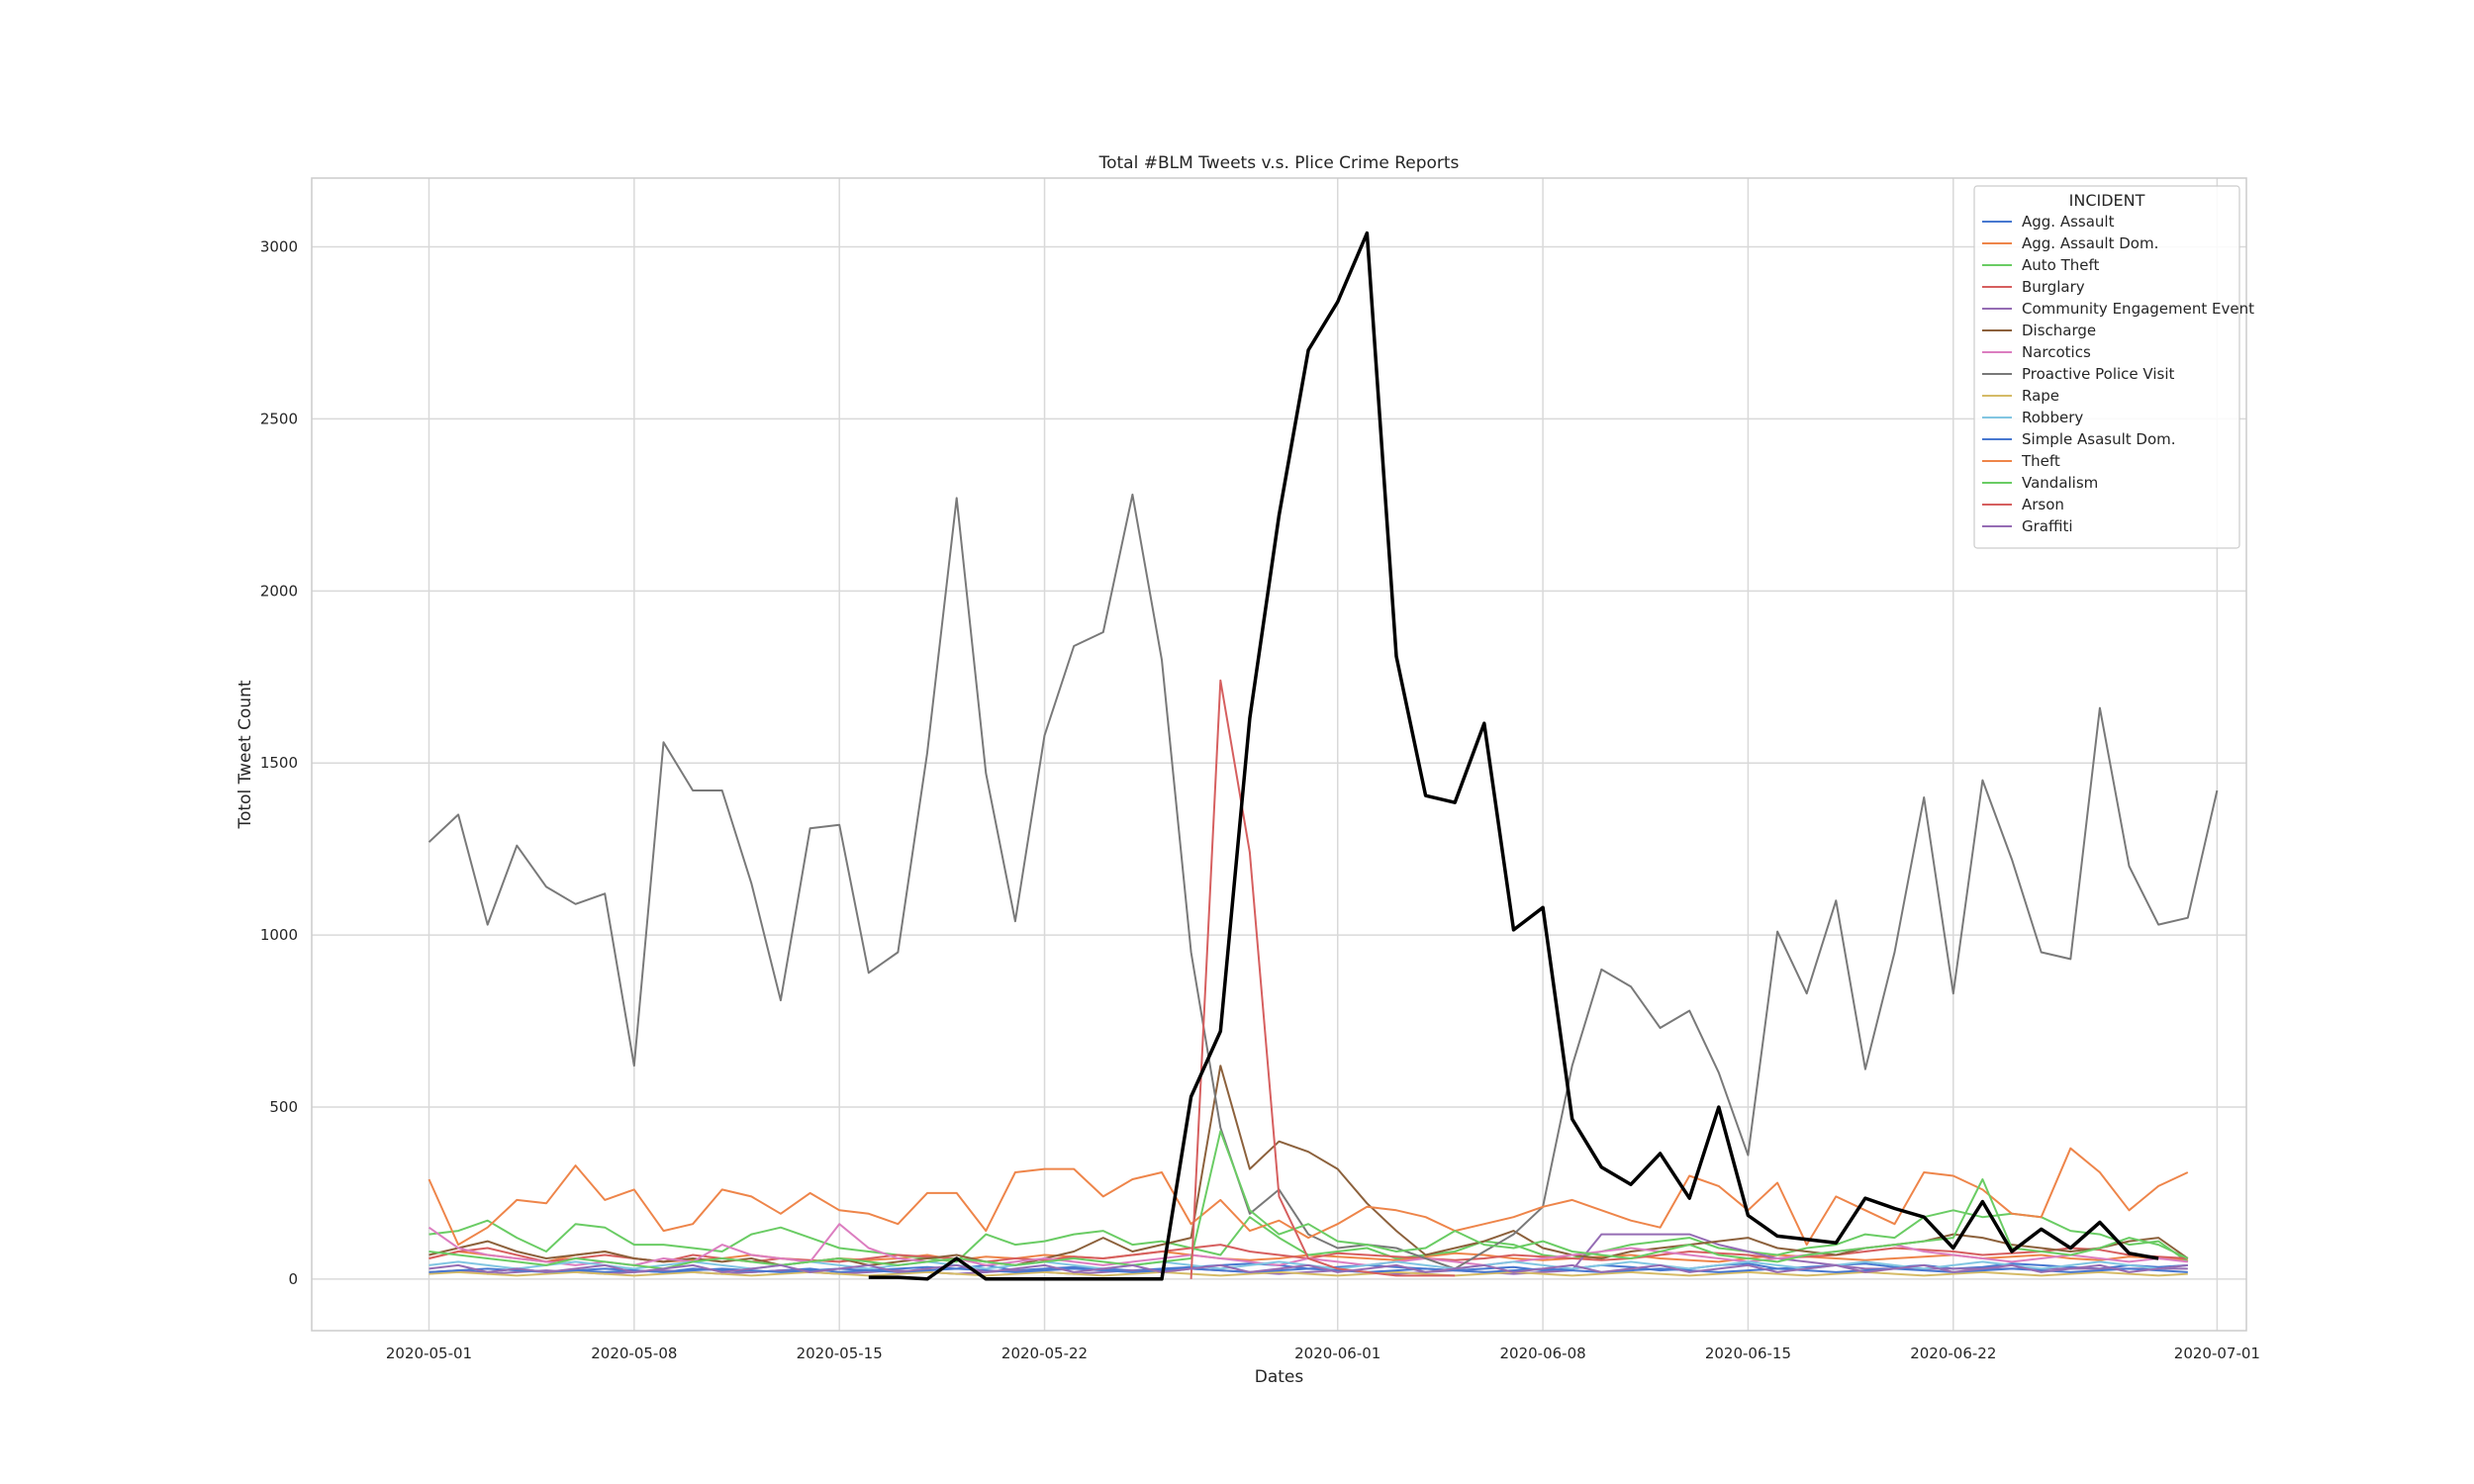 The image size is (2474, 1484). I want to click on legend-entry-label: Community Engagement Event, so click(2138, 309).